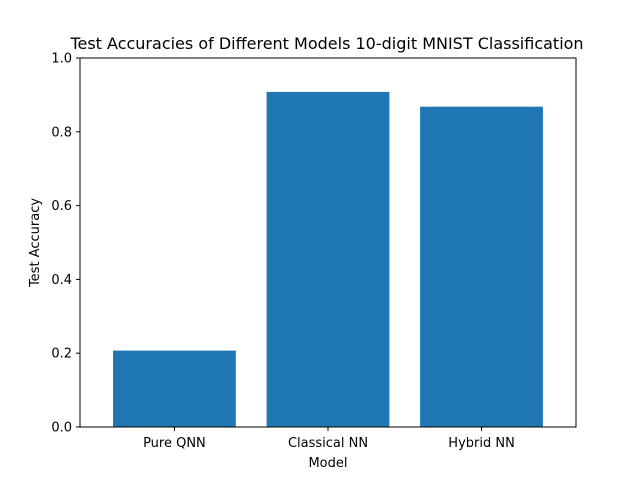 The image size is (640, 480). Describe the element at coordinates (61, 280) in the screenshot. I see `y-tick-label: 0.4` at that location.